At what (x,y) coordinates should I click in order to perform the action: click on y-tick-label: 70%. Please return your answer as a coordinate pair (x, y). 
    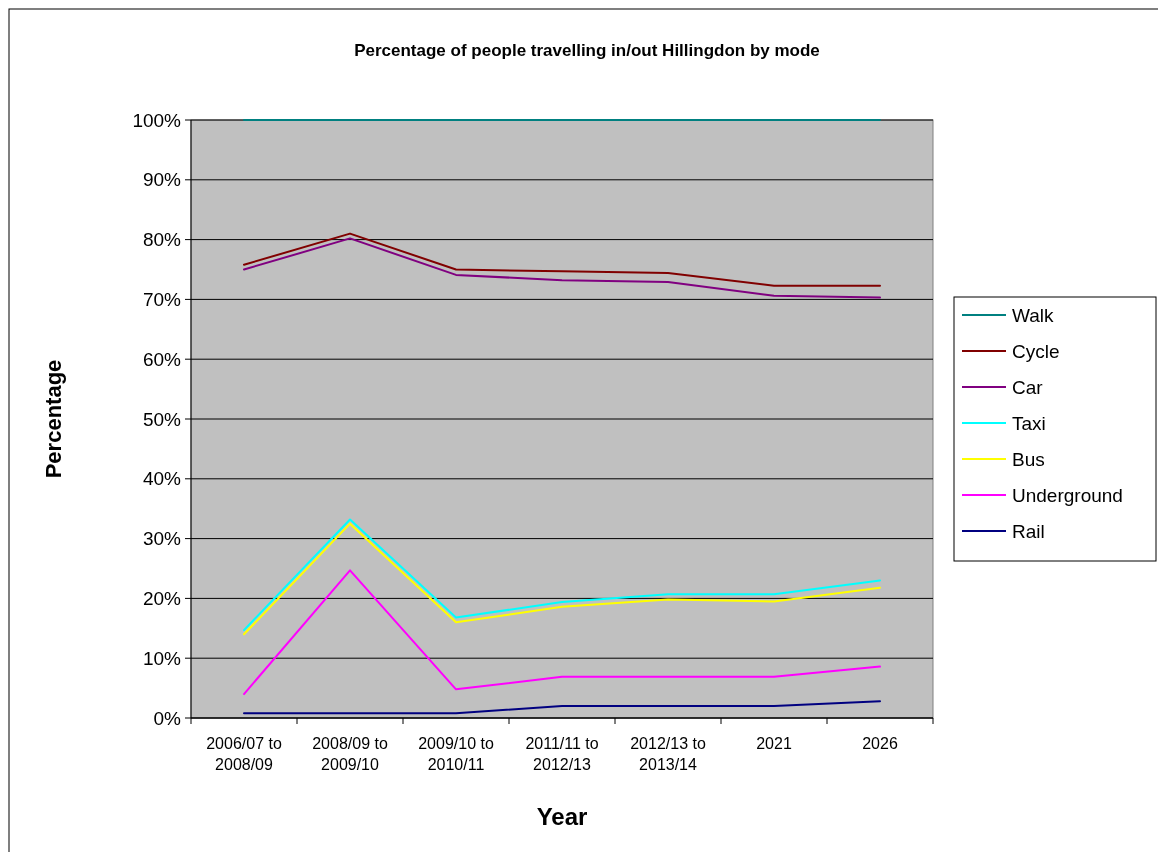
    Looking at the image, I should click on (162, 300).